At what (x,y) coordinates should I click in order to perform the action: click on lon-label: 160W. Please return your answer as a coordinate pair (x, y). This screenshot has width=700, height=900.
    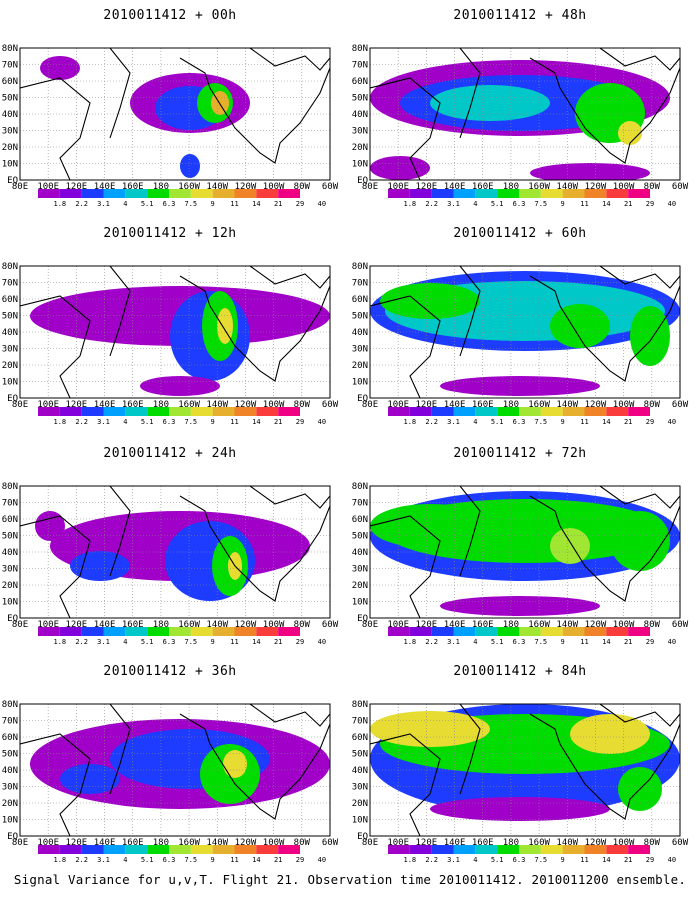
    Looking at the image, I should click on (539, 405).